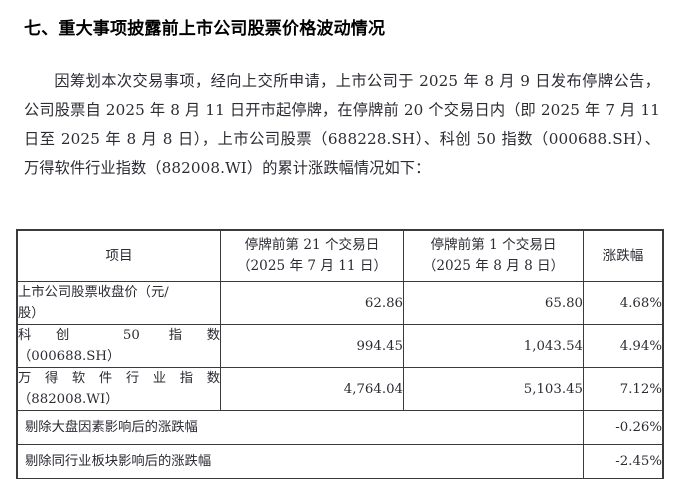  I want to click on page-title: 七、重大事项披露前上市公司股票价格波动情况, so click(205, 29).